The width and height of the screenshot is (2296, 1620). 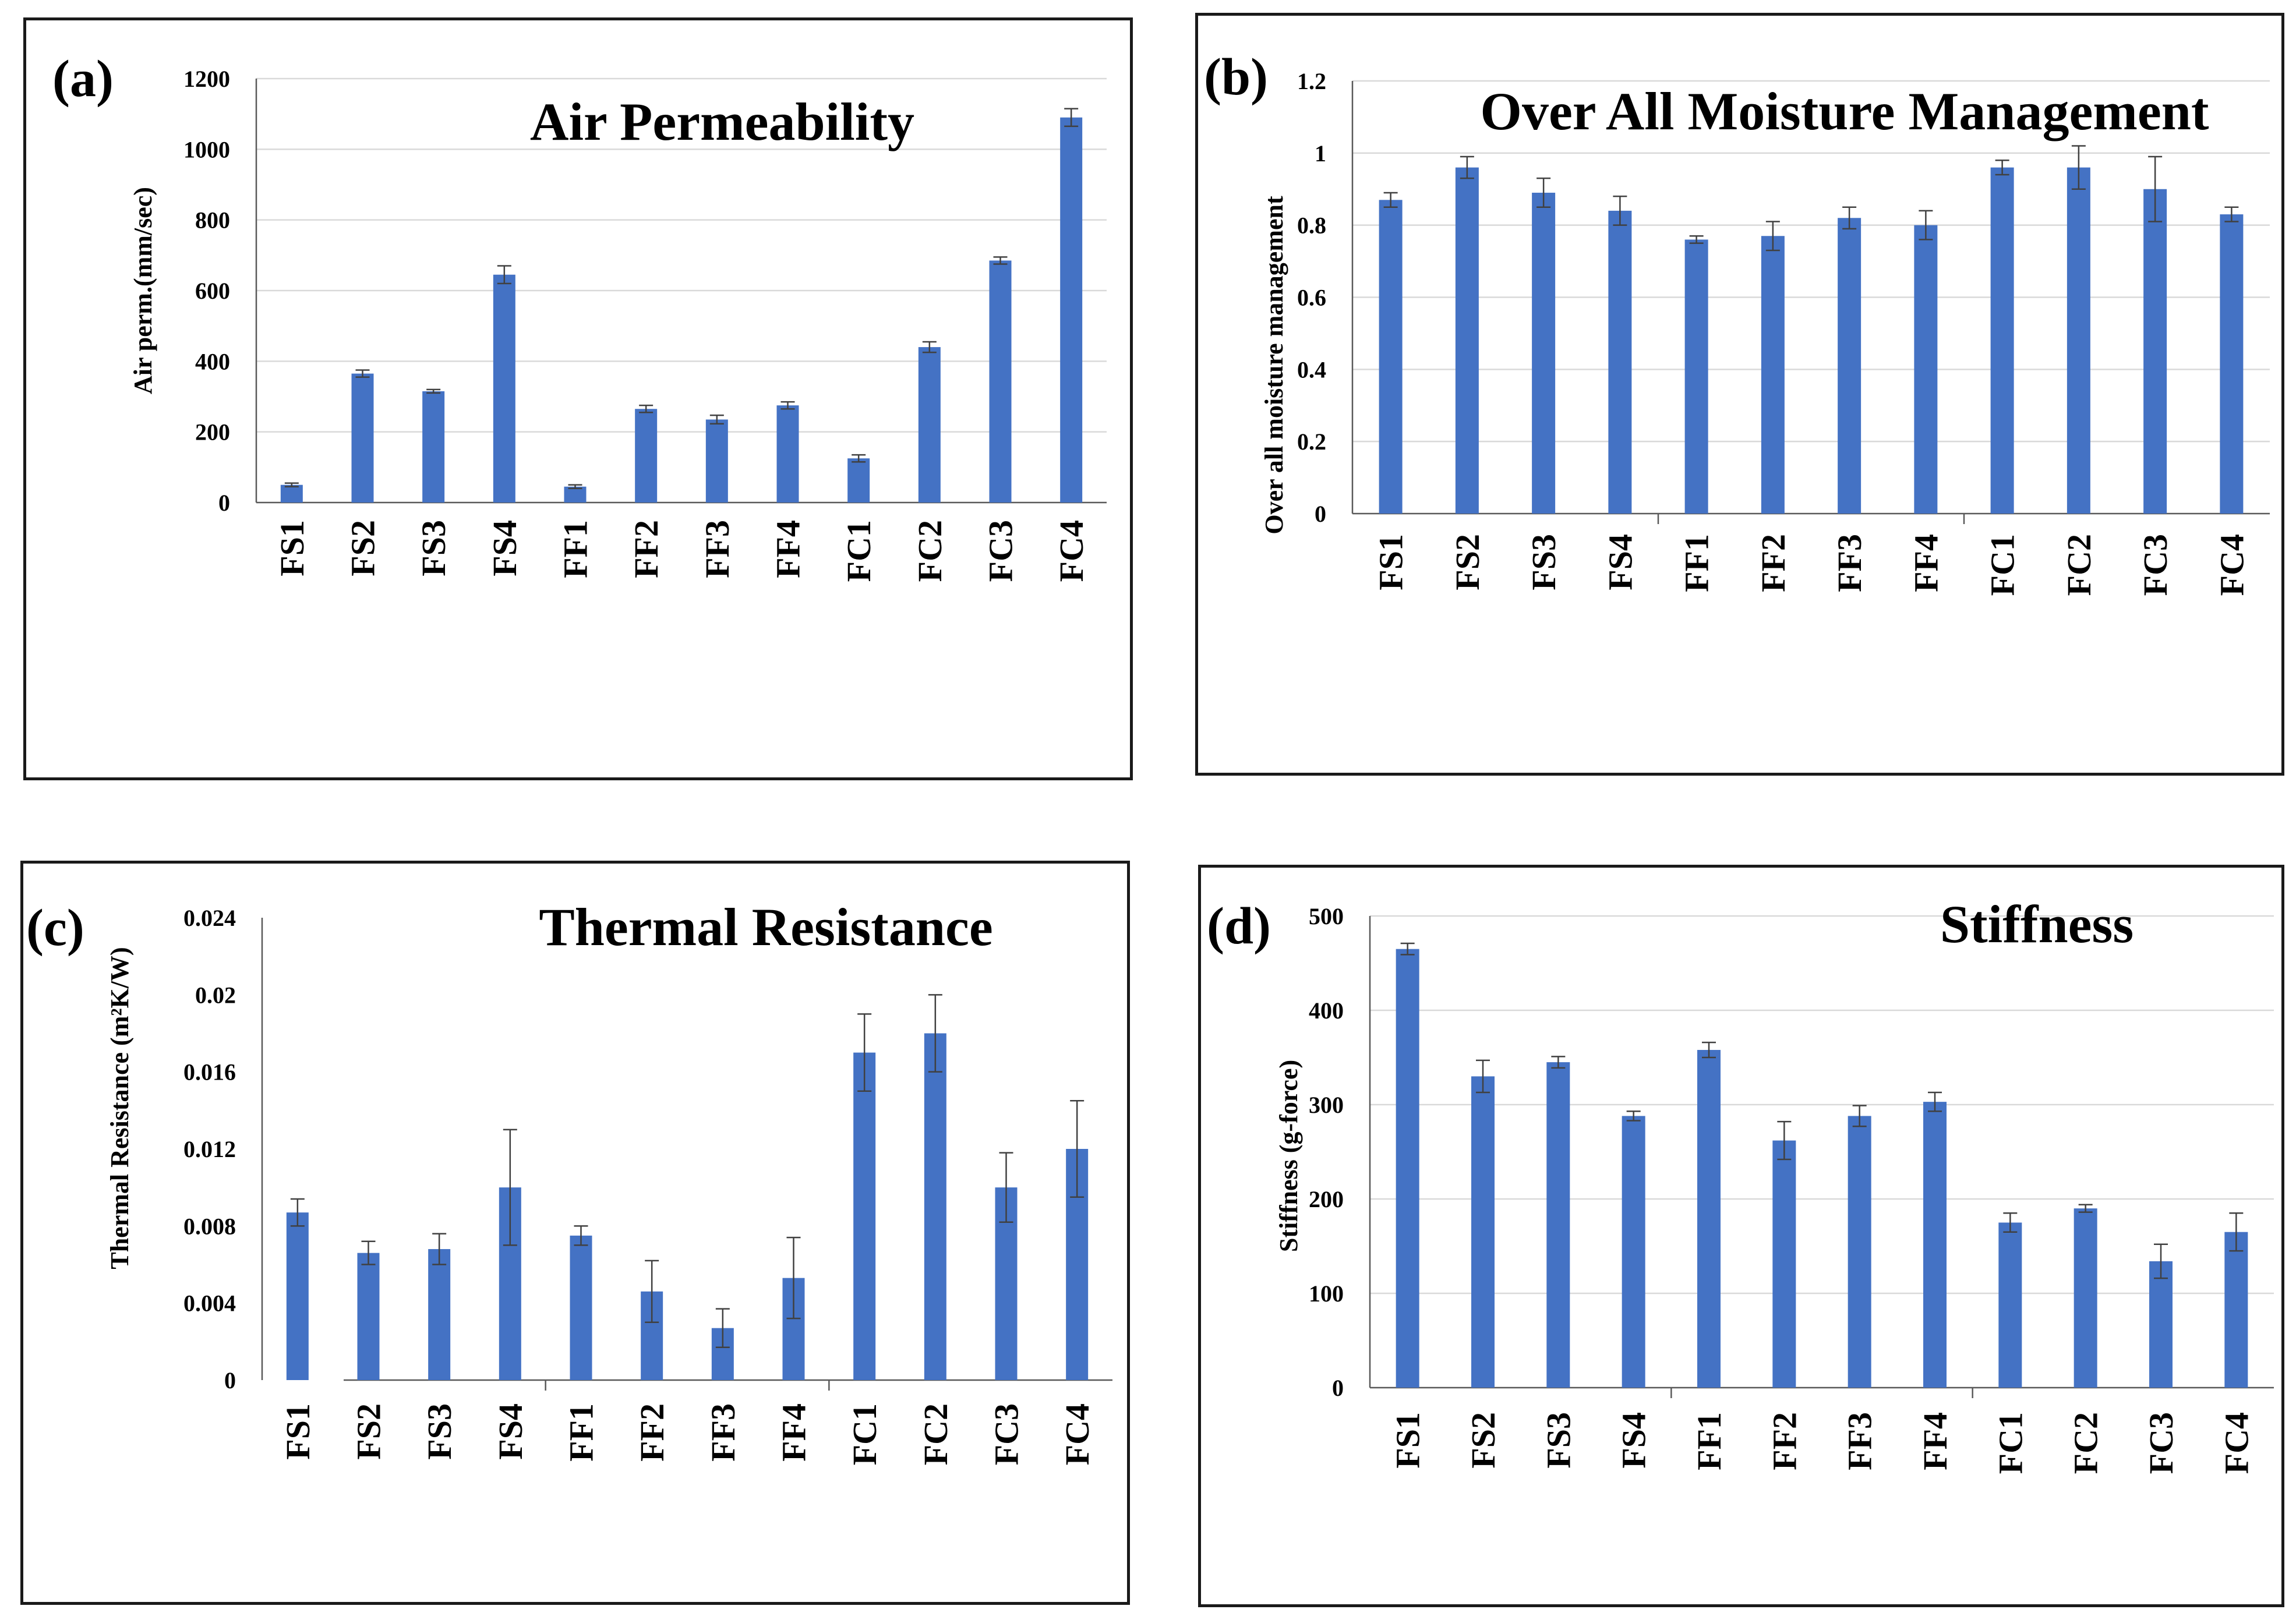 What do you see at coordinates (1274, 365) in the screenshot?
I see `y-axis-label: Over all moisture management` at bounding box center [1274, 365].